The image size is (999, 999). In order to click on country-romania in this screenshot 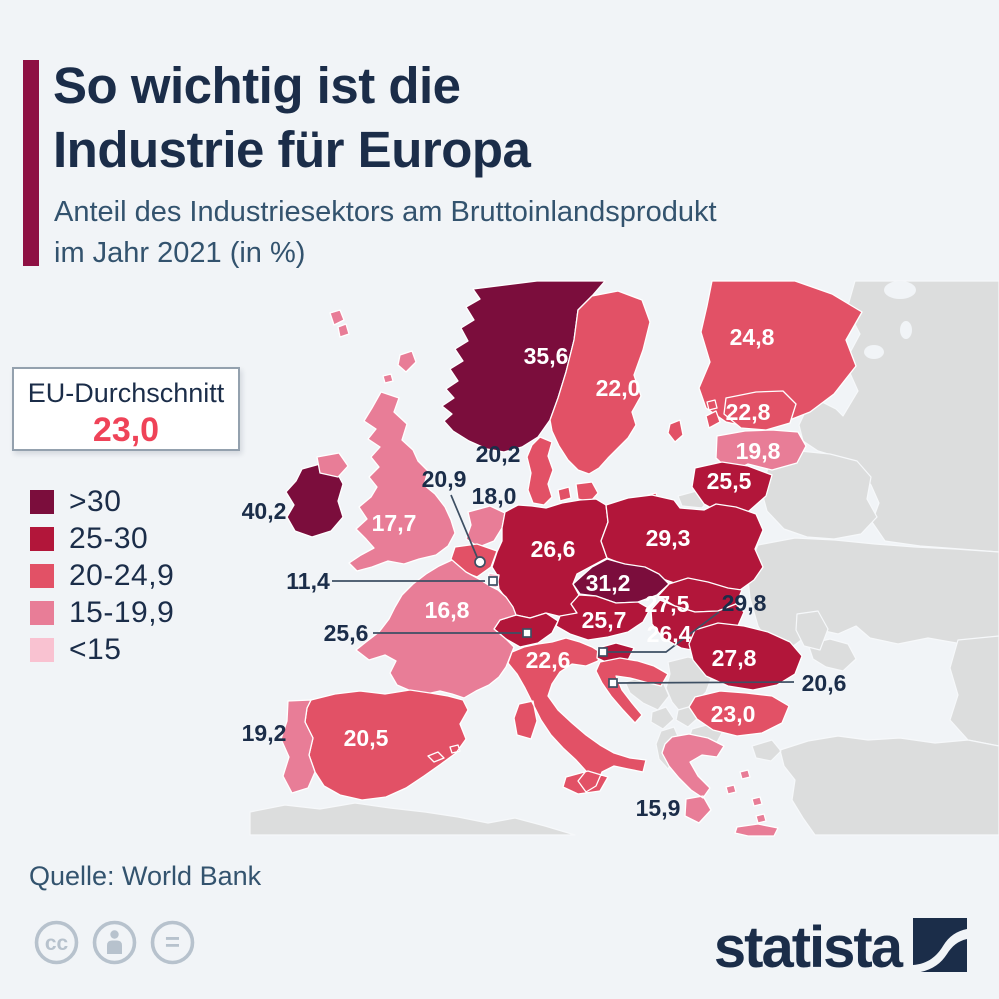, I will do `click(745, 656)`.